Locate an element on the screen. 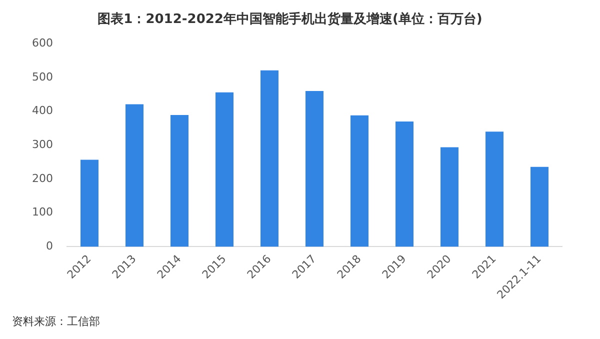 This screenshot has height=339, width=600. y-tick-label: 300 is located at coordinates (42, 145).